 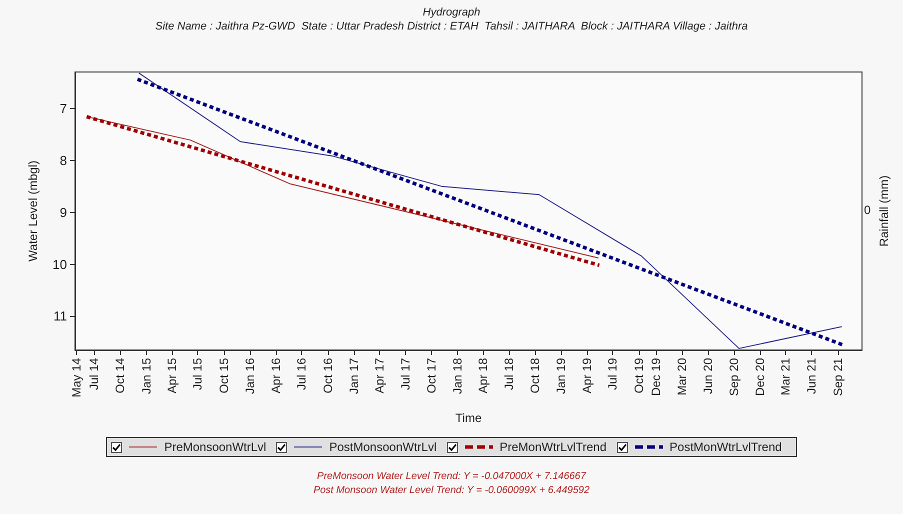 I want to click on chart-title: Hydrograph, so click(x=451, y=12).